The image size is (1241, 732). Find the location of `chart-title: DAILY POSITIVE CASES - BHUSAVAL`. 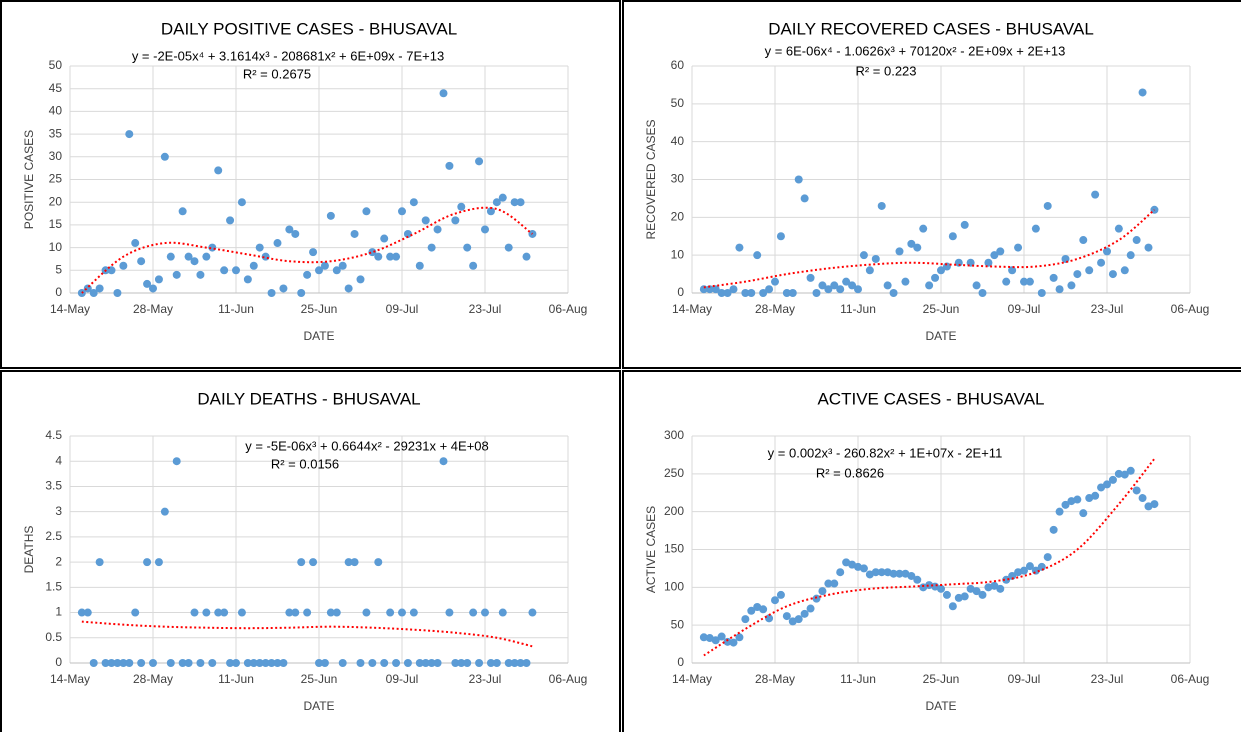

chart-title: DAILY POSITIVE CASES - BHUSAVAL is located at coordinates (309, 28).